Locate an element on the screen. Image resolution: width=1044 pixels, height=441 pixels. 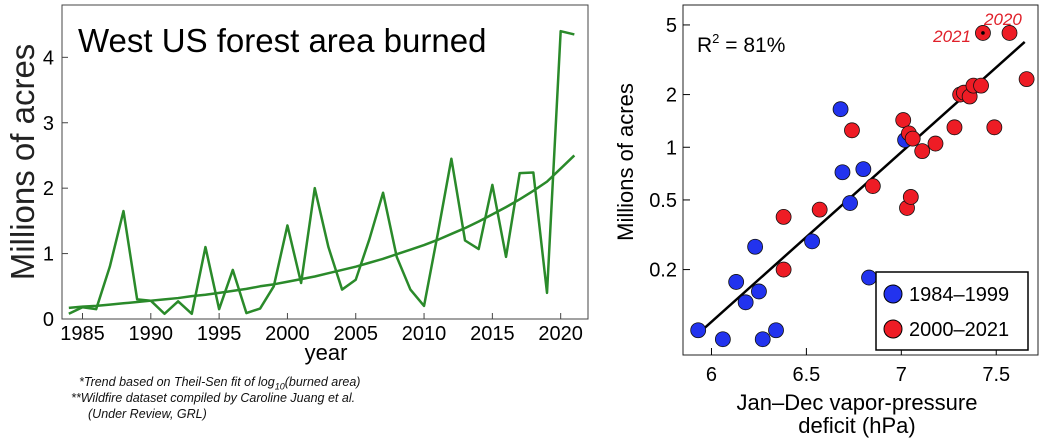
line-chart-title: West US forest area burned is located at coordinates (282, 40).